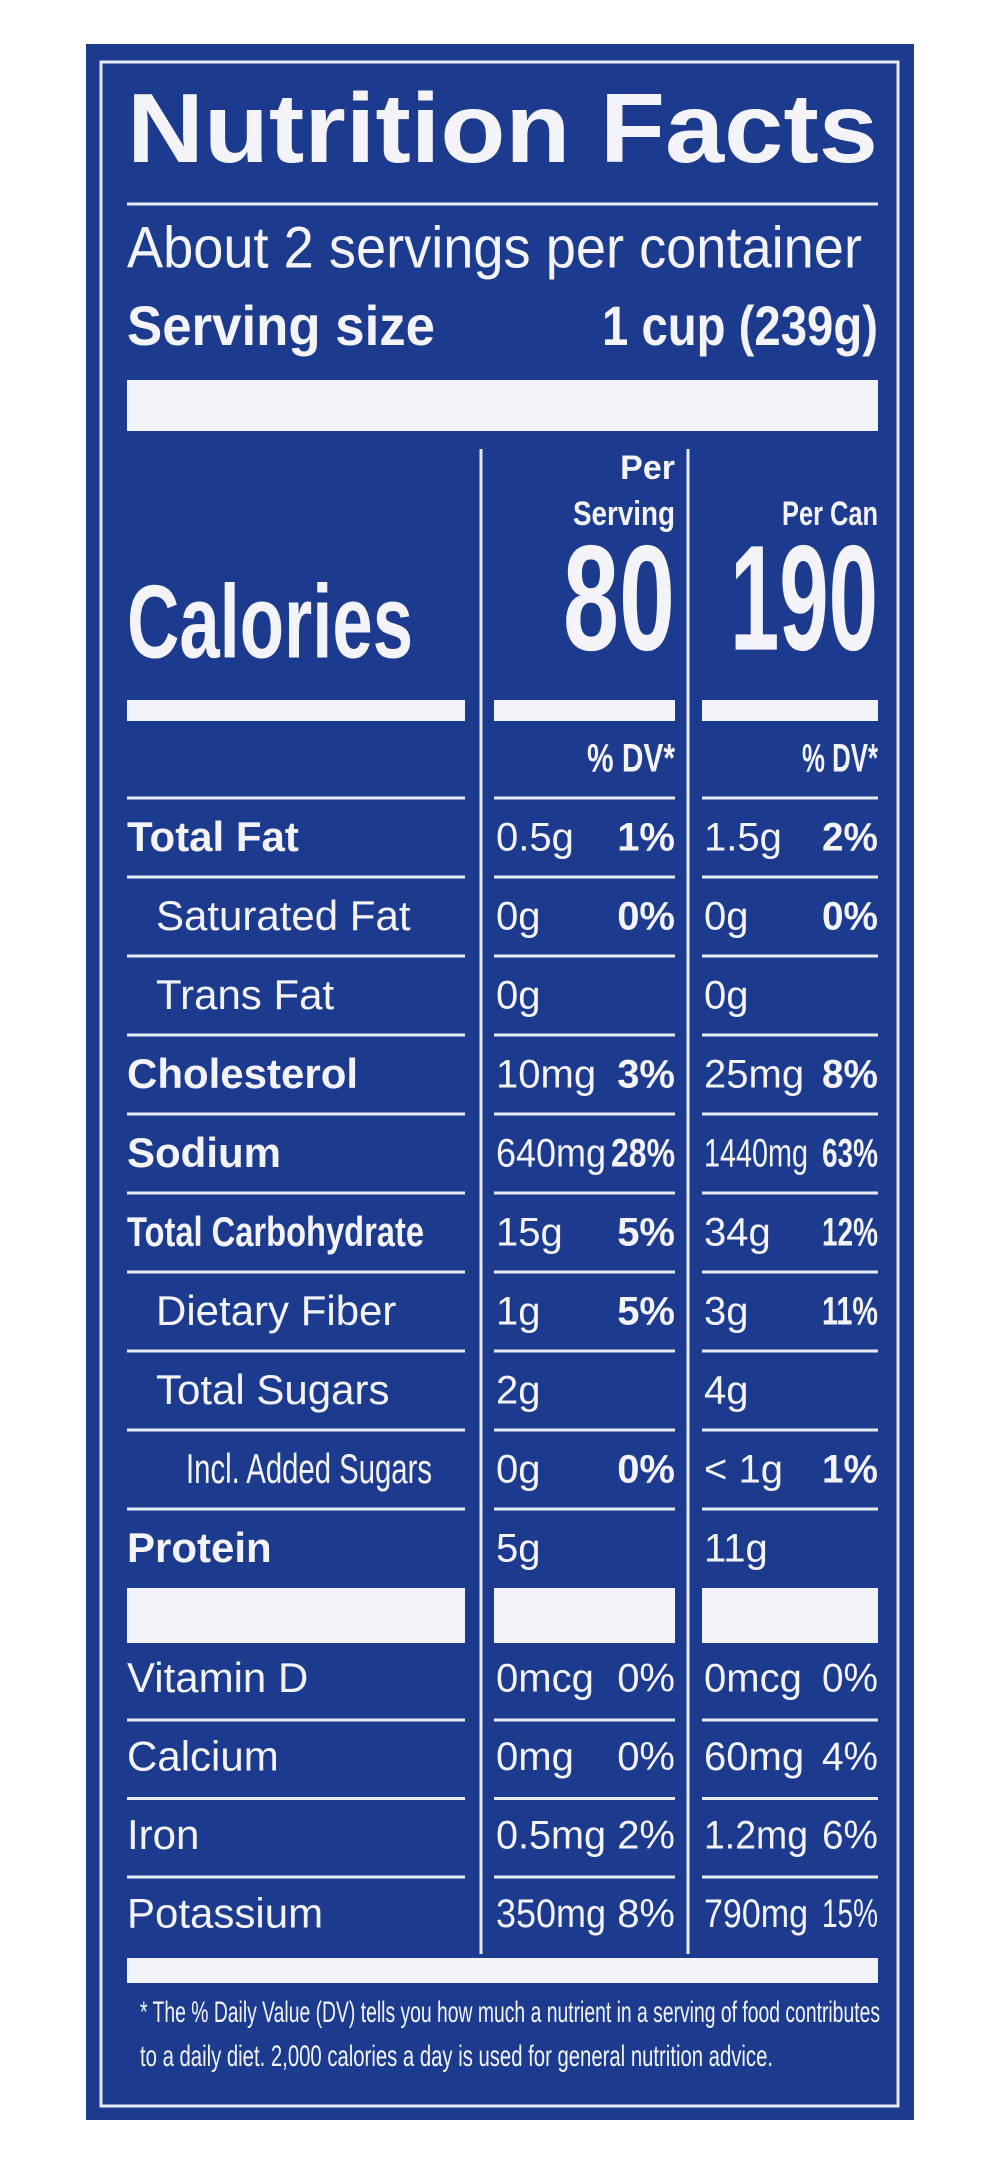  I want to click on title: Nutrition Facts, so click(502, 128).